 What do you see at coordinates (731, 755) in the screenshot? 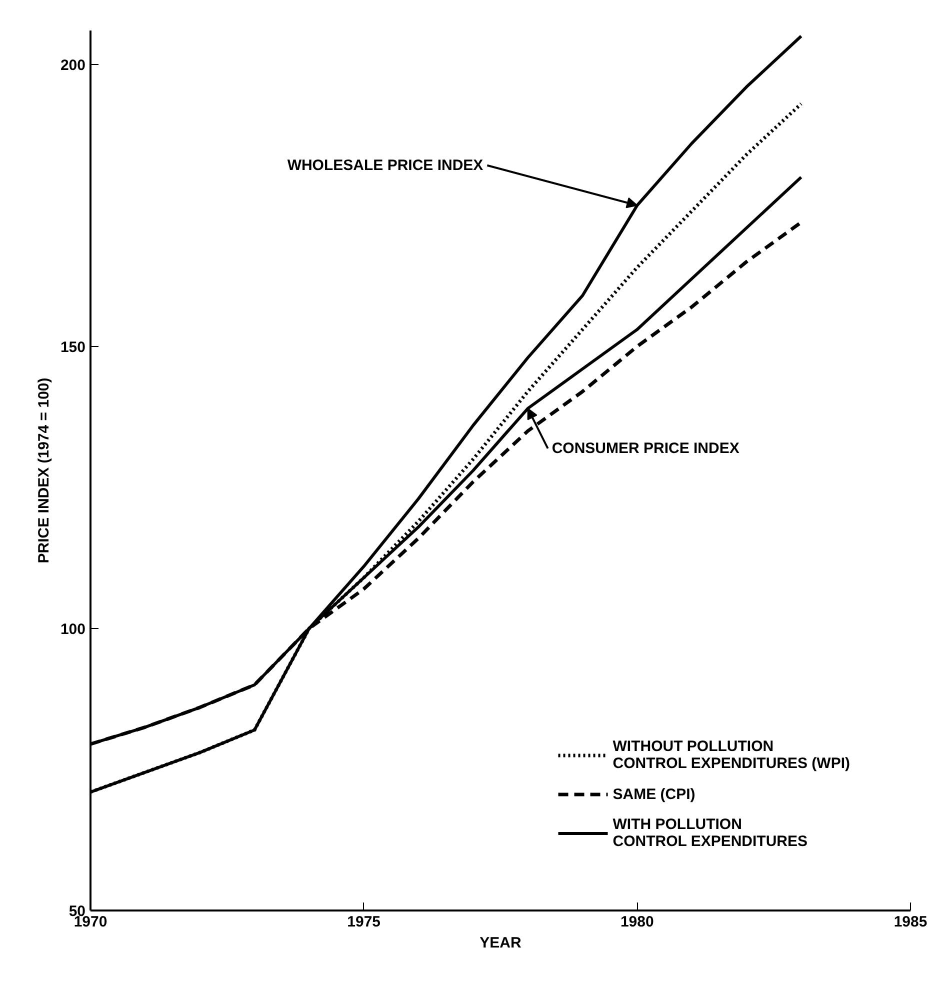
I see `legend-label: WITHOUT POLLUTION CONTROL EXPENDITURES (WPI)` at bounding box center [731, 755].